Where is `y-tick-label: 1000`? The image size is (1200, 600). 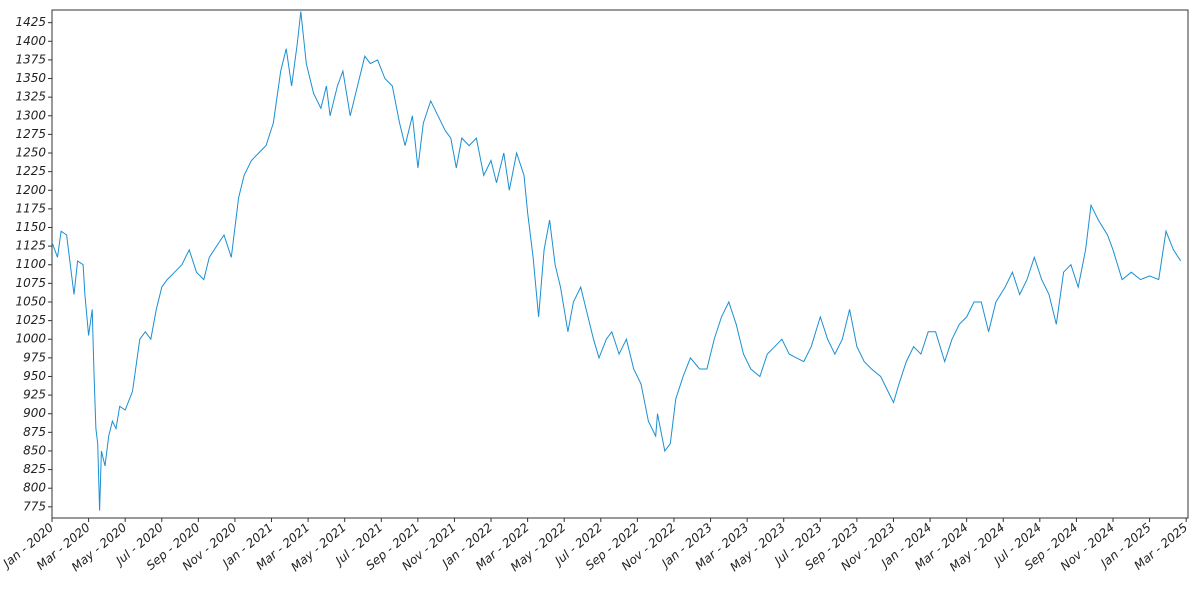 y-tick-label: 1000 is located at coordinates (30, 339).